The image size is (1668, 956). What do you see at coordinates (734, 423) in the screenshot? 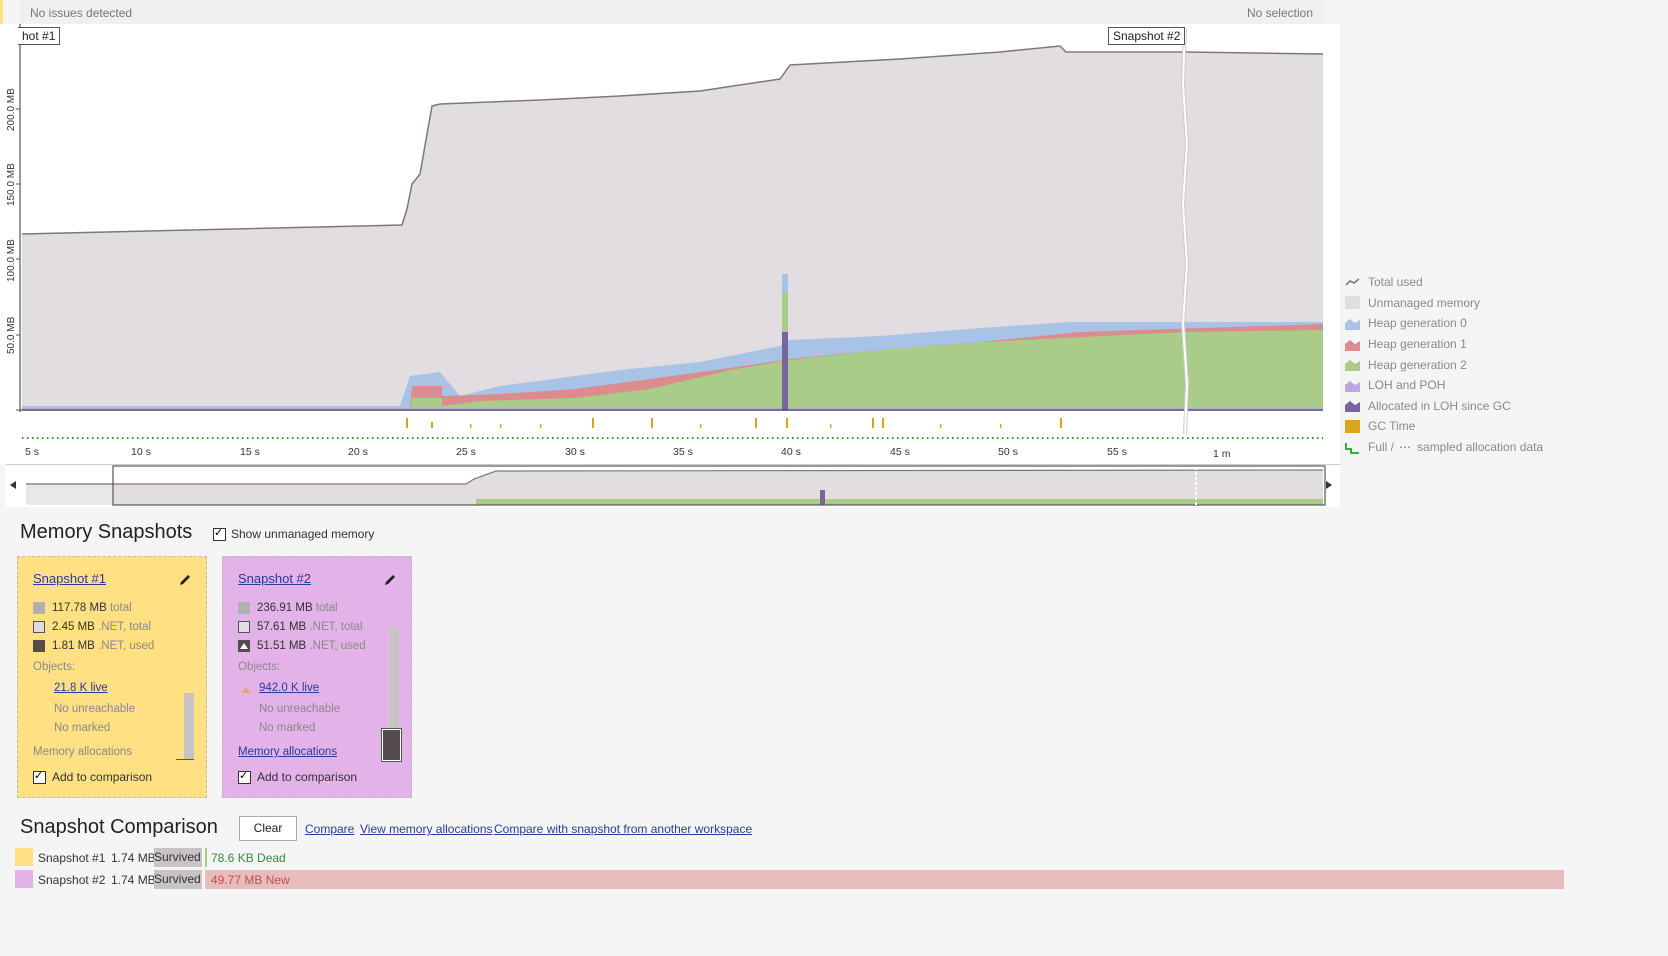
I see `gc-time-bars` at bounding box center [734, 423].